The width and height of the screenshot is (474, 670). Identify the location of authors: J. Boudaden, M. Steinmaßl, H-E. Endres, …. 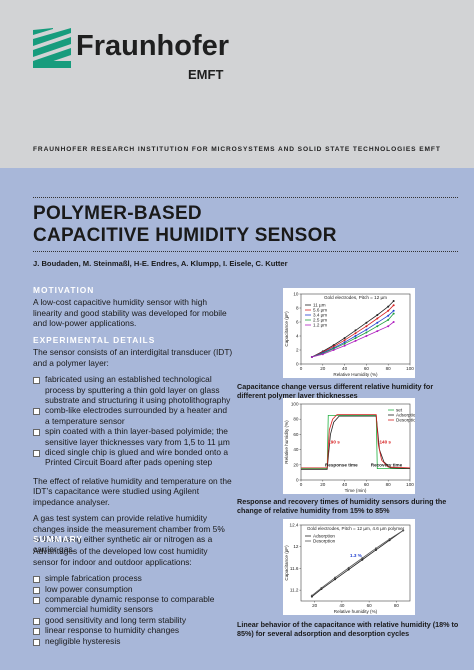
(160, 263).